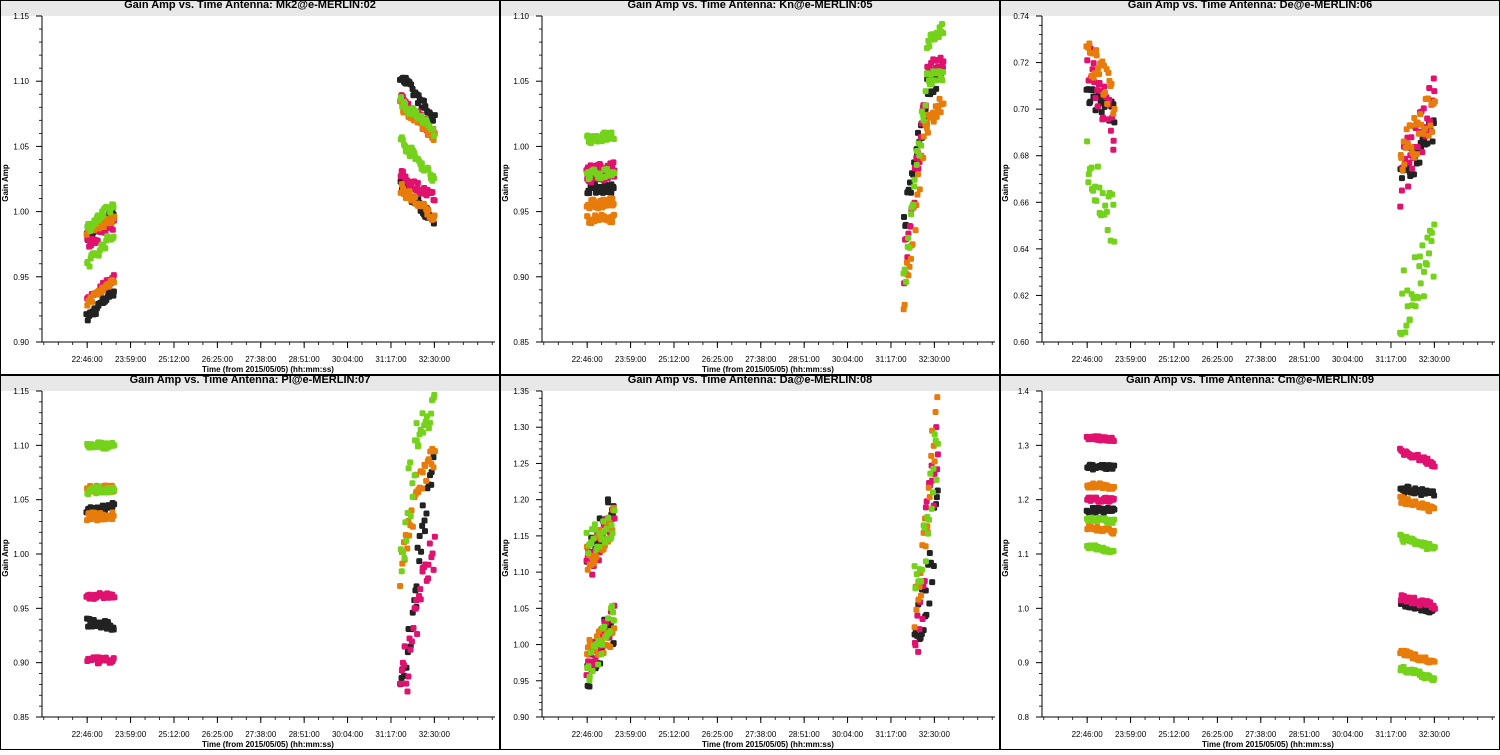  Describe the element at coordinates (21, 277) in the screenshot. I see `y-tick-label: 0.95` at that location.